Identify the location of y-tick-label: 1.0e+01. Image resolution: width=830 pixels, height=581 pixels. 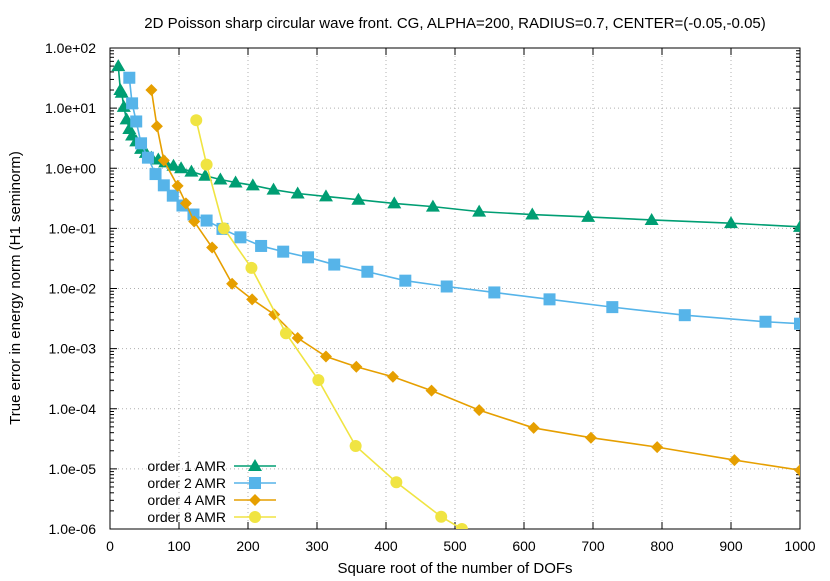
(70, 108).